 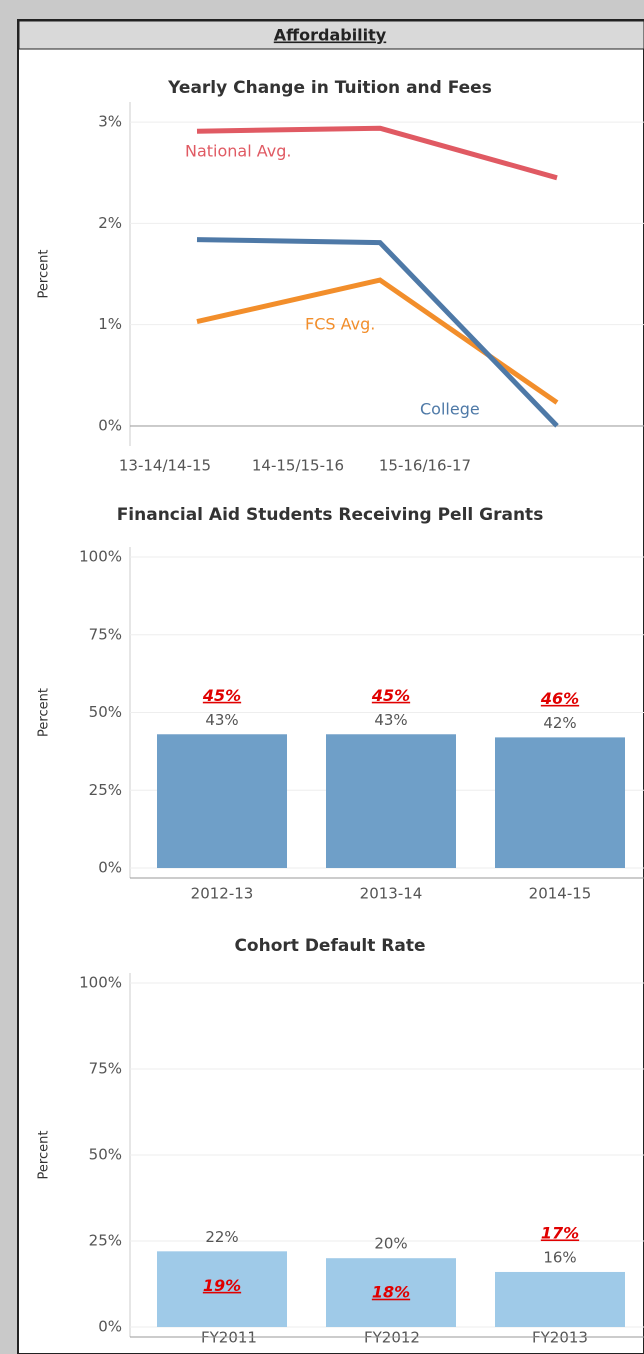 I want to click on series-label: FCS Avg., so click(x=340, y=324).